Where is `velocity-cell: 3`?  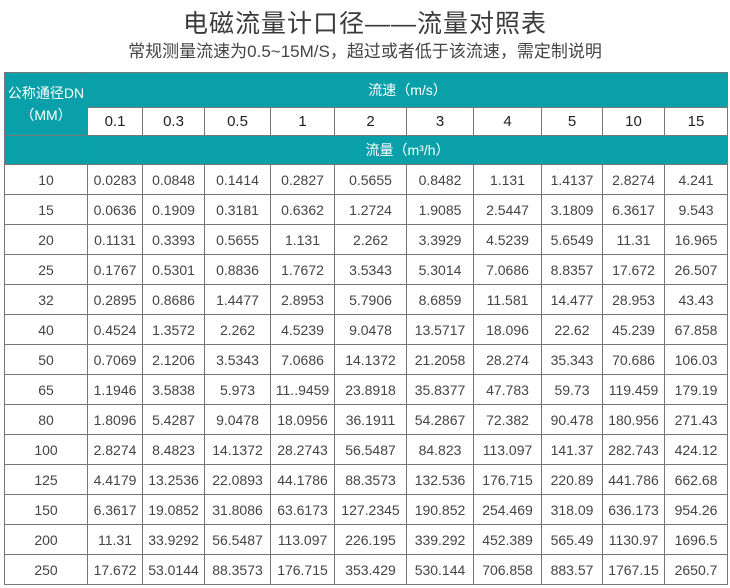
velocity-cell: 3 is located at coordinates (440, 121).